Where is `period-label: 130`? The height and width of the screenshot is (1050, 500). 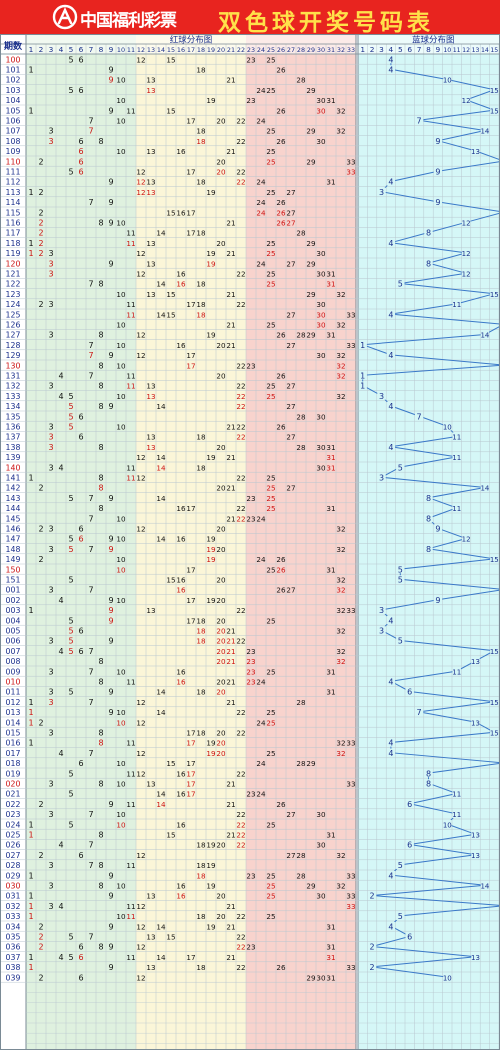 period-label: 130 is located at coordinates (13, 365).